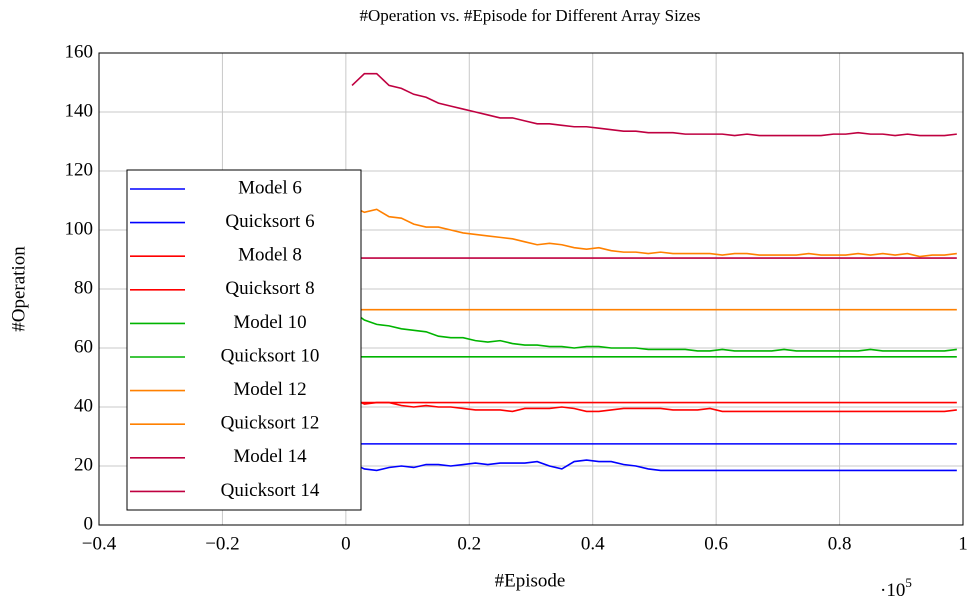 This screenshot has width=978, height=604. Describe the element at coordinates (269, 288) in the screenshot. I see `legend-label: Quicksort 8` at that location.